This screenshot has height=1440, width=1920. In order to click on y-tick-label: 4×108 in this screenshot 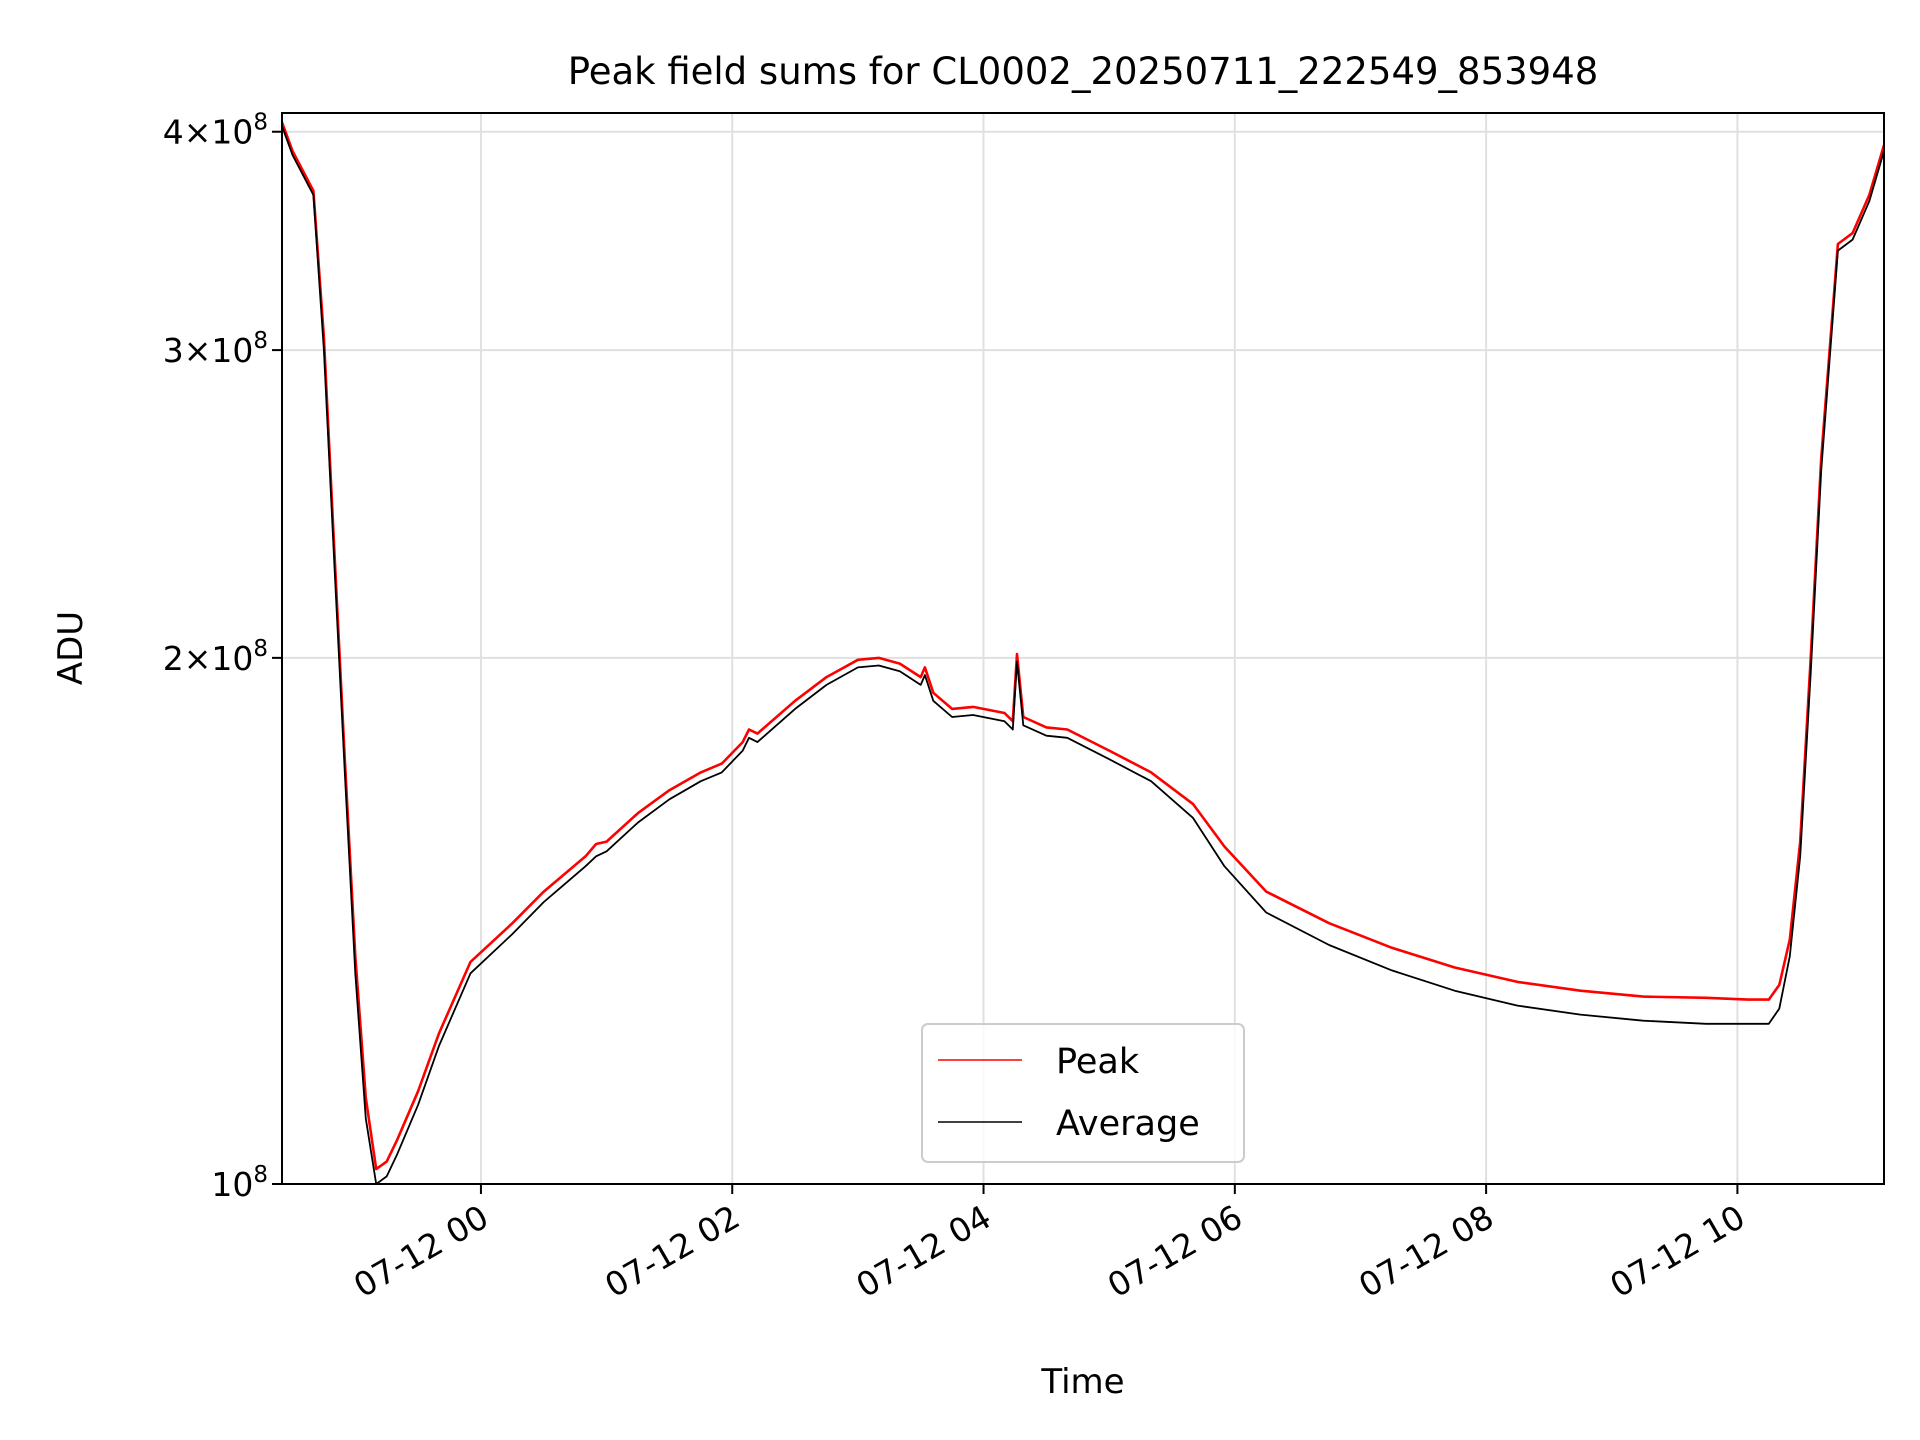, I will do `click(215, 131)`.